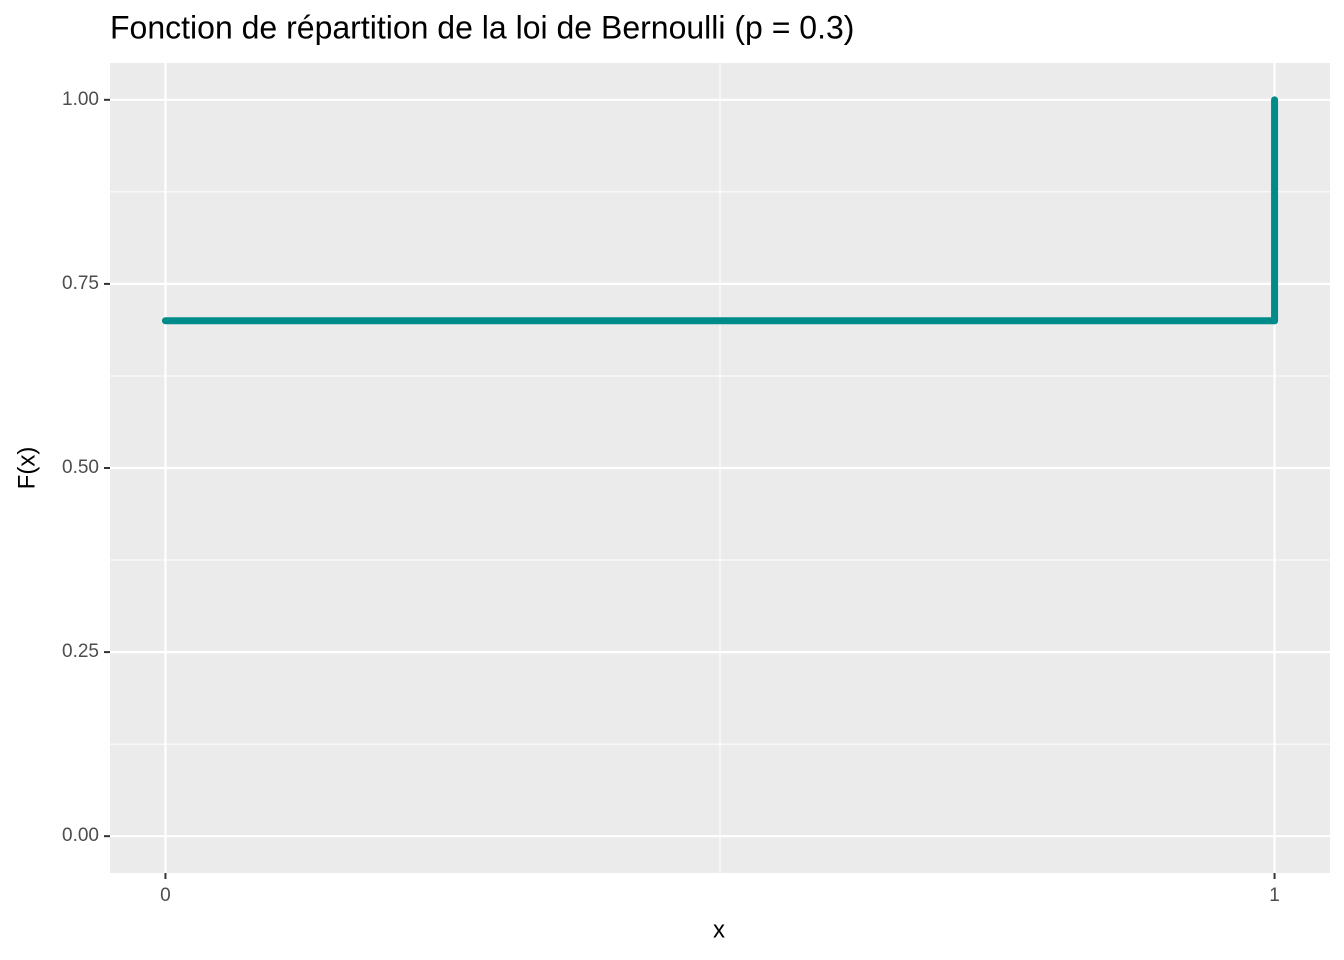 The image size is (1344, 960). I want to click on y-tick-label: 0.75, so click(80, 283).